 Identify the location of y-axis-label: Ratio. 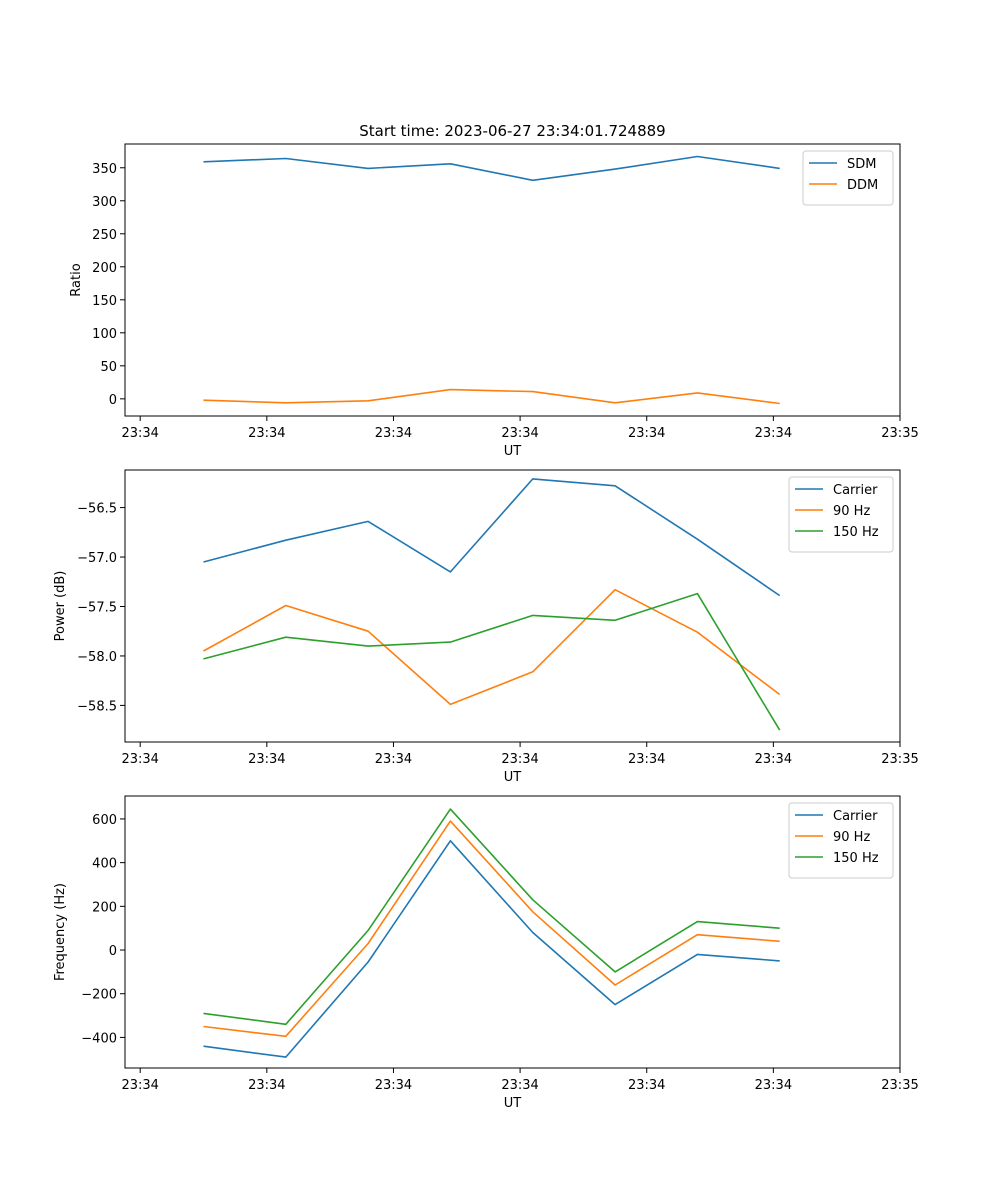
(76, 279).